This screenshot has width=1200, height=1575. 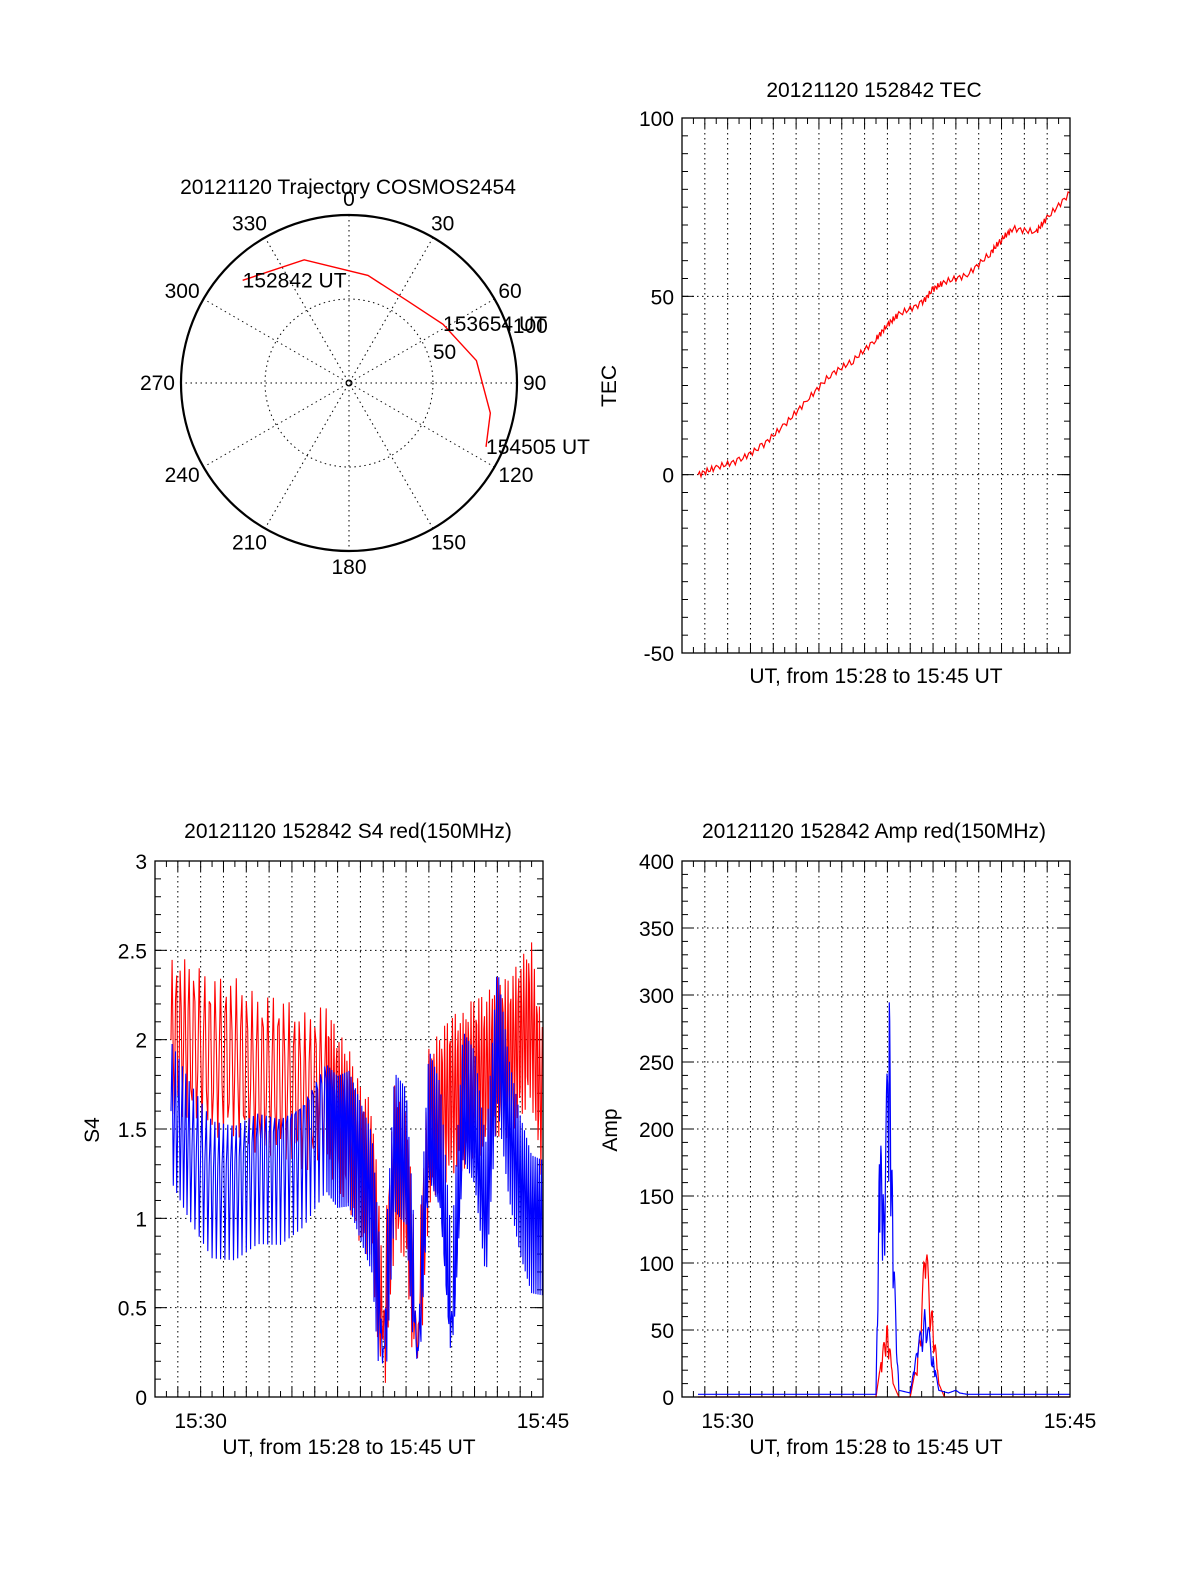 What do you see at coordinates (656, 1197) in the screenshot?
I see `p4-ytick-150: 150` at bounding box center [656, 1197].